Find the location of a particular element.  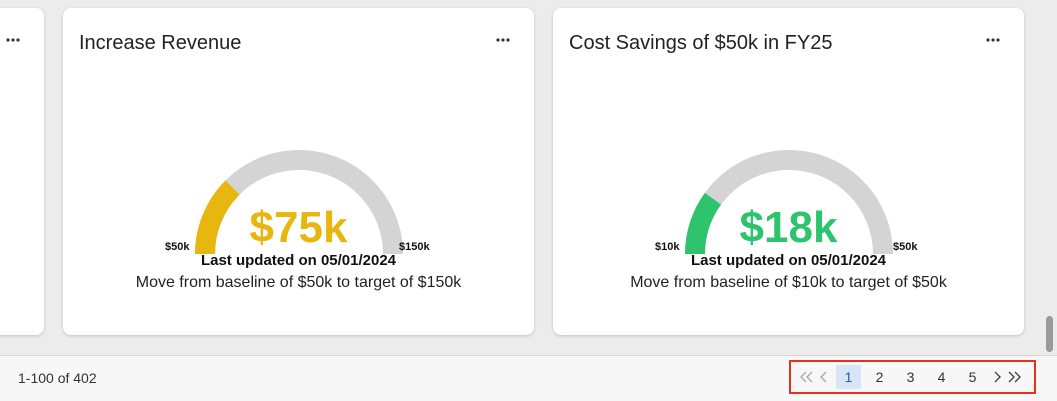

card-title: Cost Savings of $50k in FY25 is located at coordinates (701, 43).